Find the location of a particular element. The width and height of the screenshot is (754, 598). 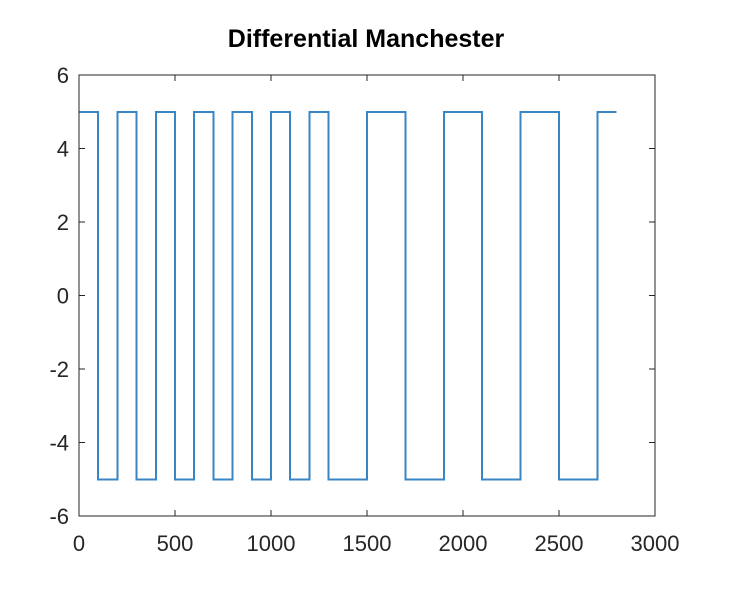

y-tick-label: 4 is located at coordinates (63, 149).